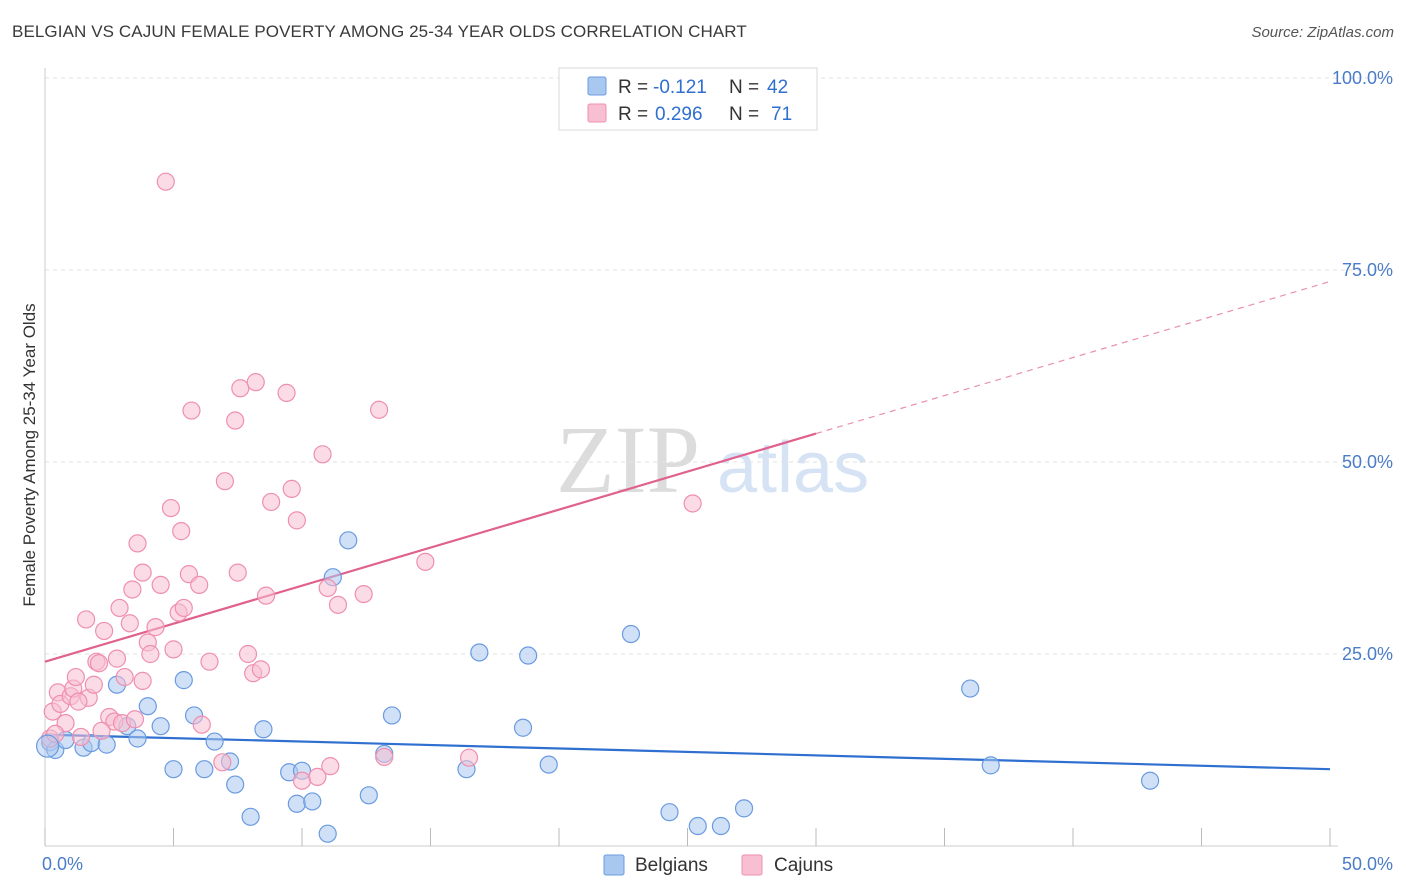 The height and width of the screenshot is (892, 1406). I want to click on legend-row-belgians: R = -0.121 N = 42, so click(687, 87).